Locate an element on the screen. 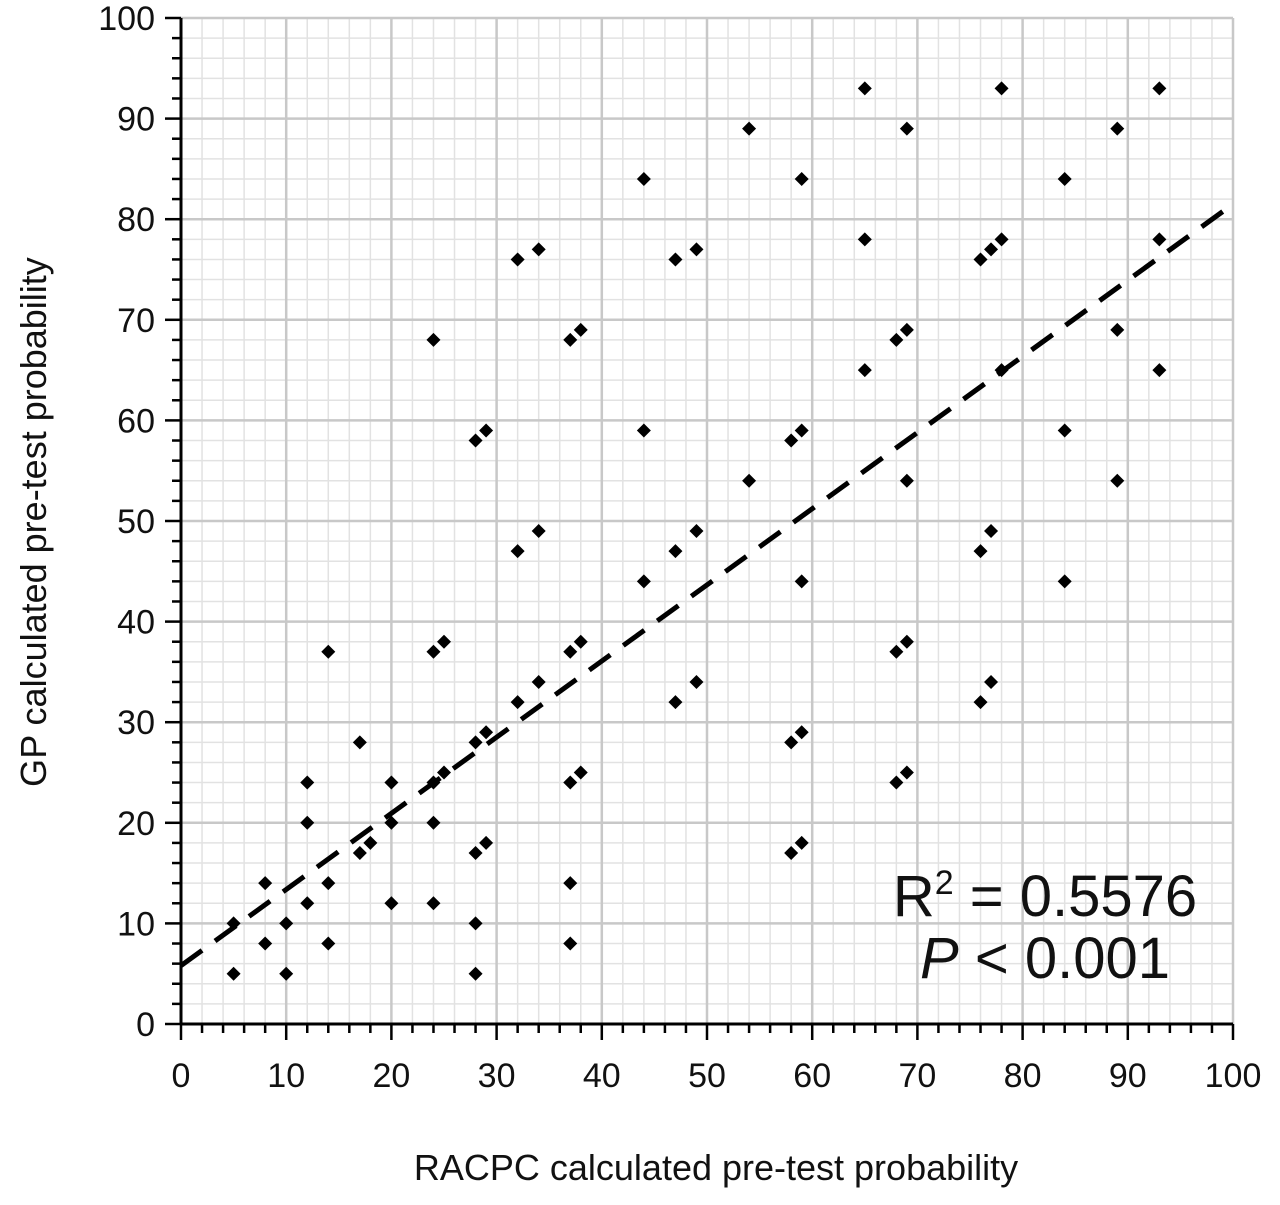 The height and width of the screenshot is (1205, 1280). p-value: < 0.001 is located at coordinates (1064, 958).